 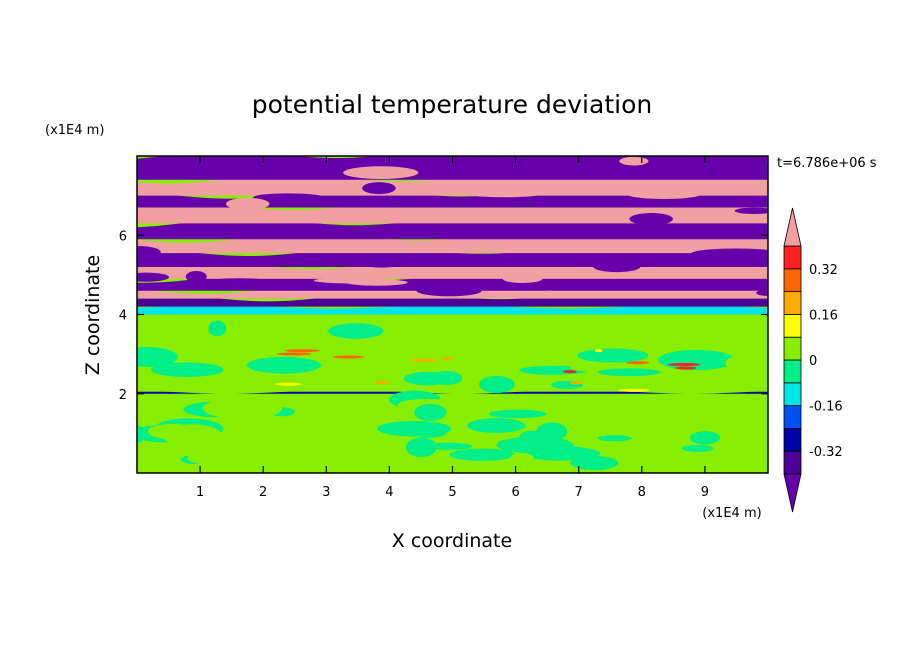 What do you see at coordinates (389, 492) in the screenshot?
I see `x-tick-label: 4` at bounding box center [389, 492].